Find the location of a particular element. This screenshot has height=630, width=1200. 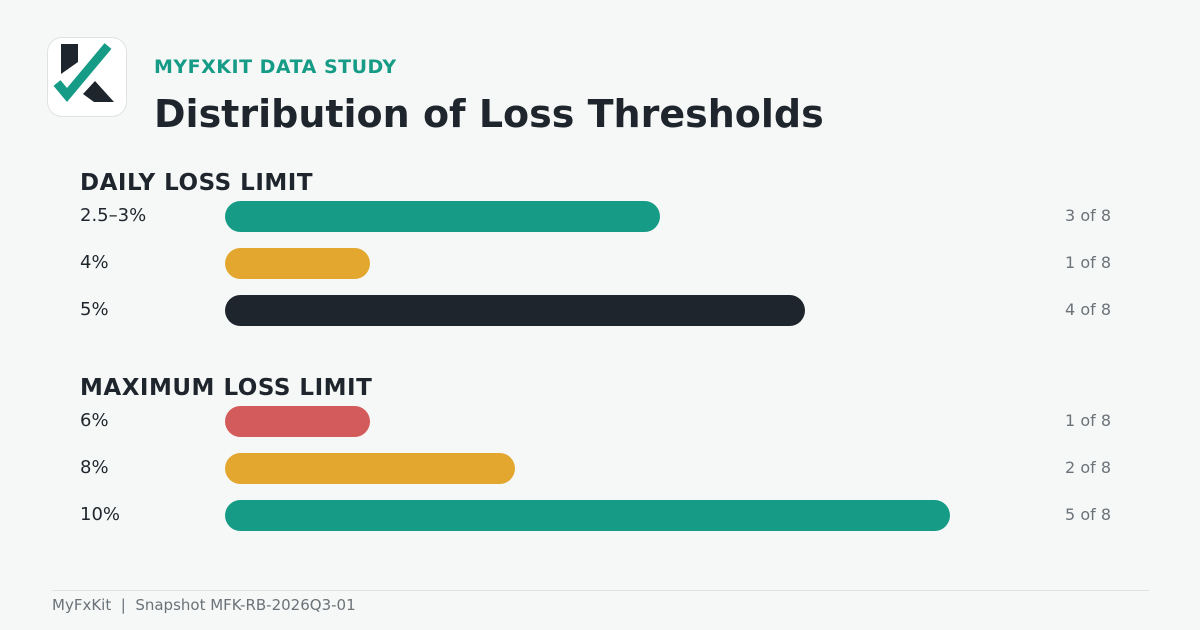

value-label: 5 of 8 is located at coordinates (1088, 514).